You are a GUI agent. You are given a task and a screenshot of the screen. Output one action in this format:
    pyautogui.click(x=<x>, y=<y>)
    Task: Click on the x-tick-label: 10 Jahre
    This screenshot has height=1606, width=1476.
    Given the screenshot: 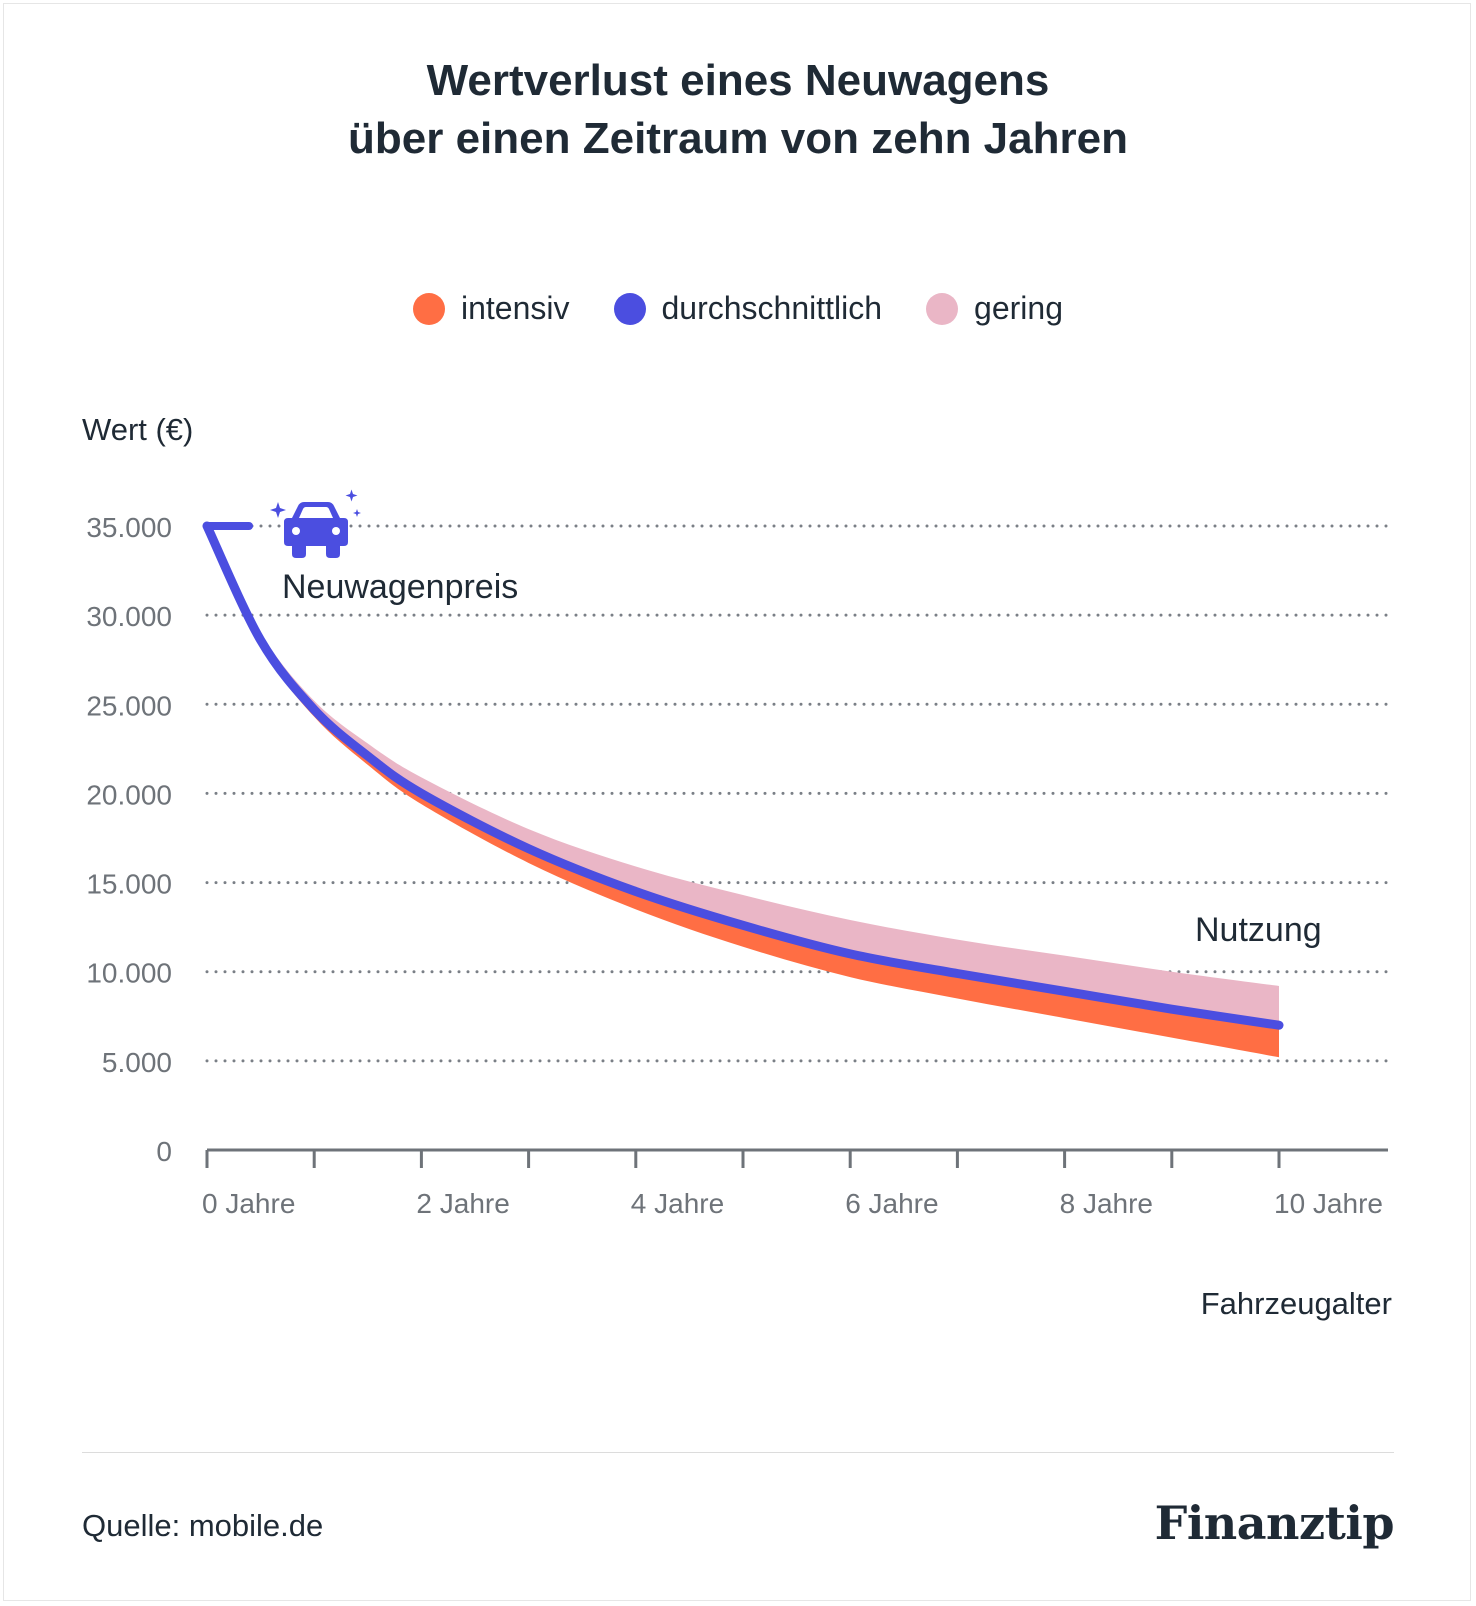 What is the action you would take?
    pyautogui.click(x=1328, y=1203)
    